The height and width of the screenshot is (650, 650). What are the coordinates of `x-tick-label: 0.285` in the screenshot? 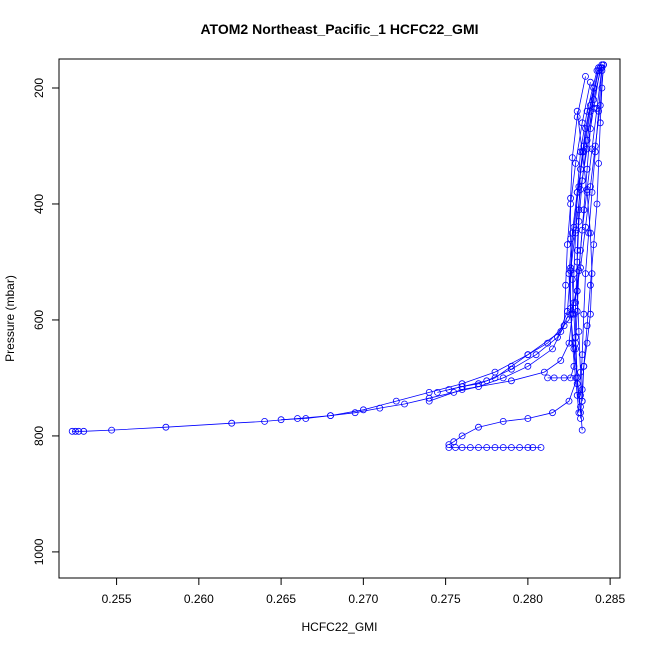 It's located at (610, 599).